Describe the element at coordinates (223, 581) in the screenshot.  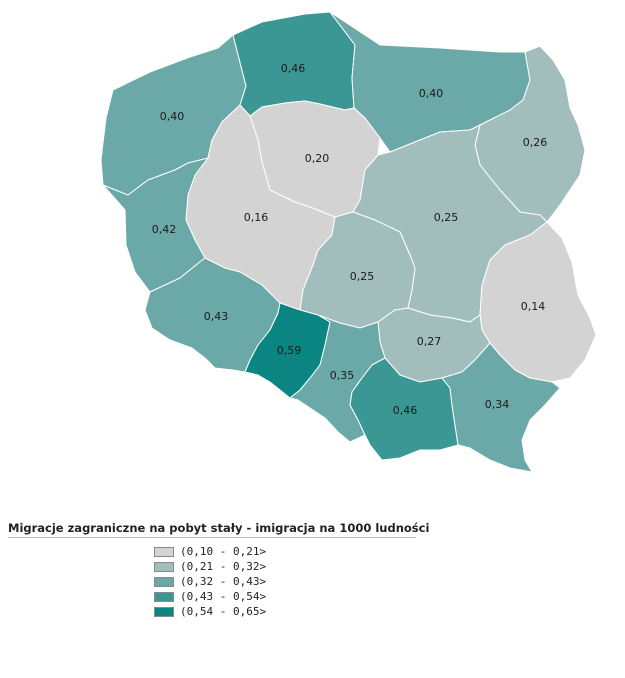
I see `legend-label: (0,32 - 0,43>` at that location.